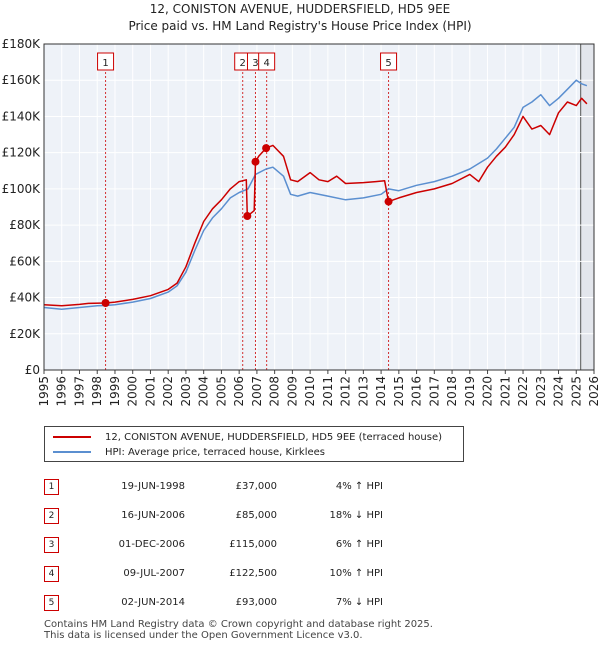  I want to click on x-tick-group: 2013, so click(363, 391).